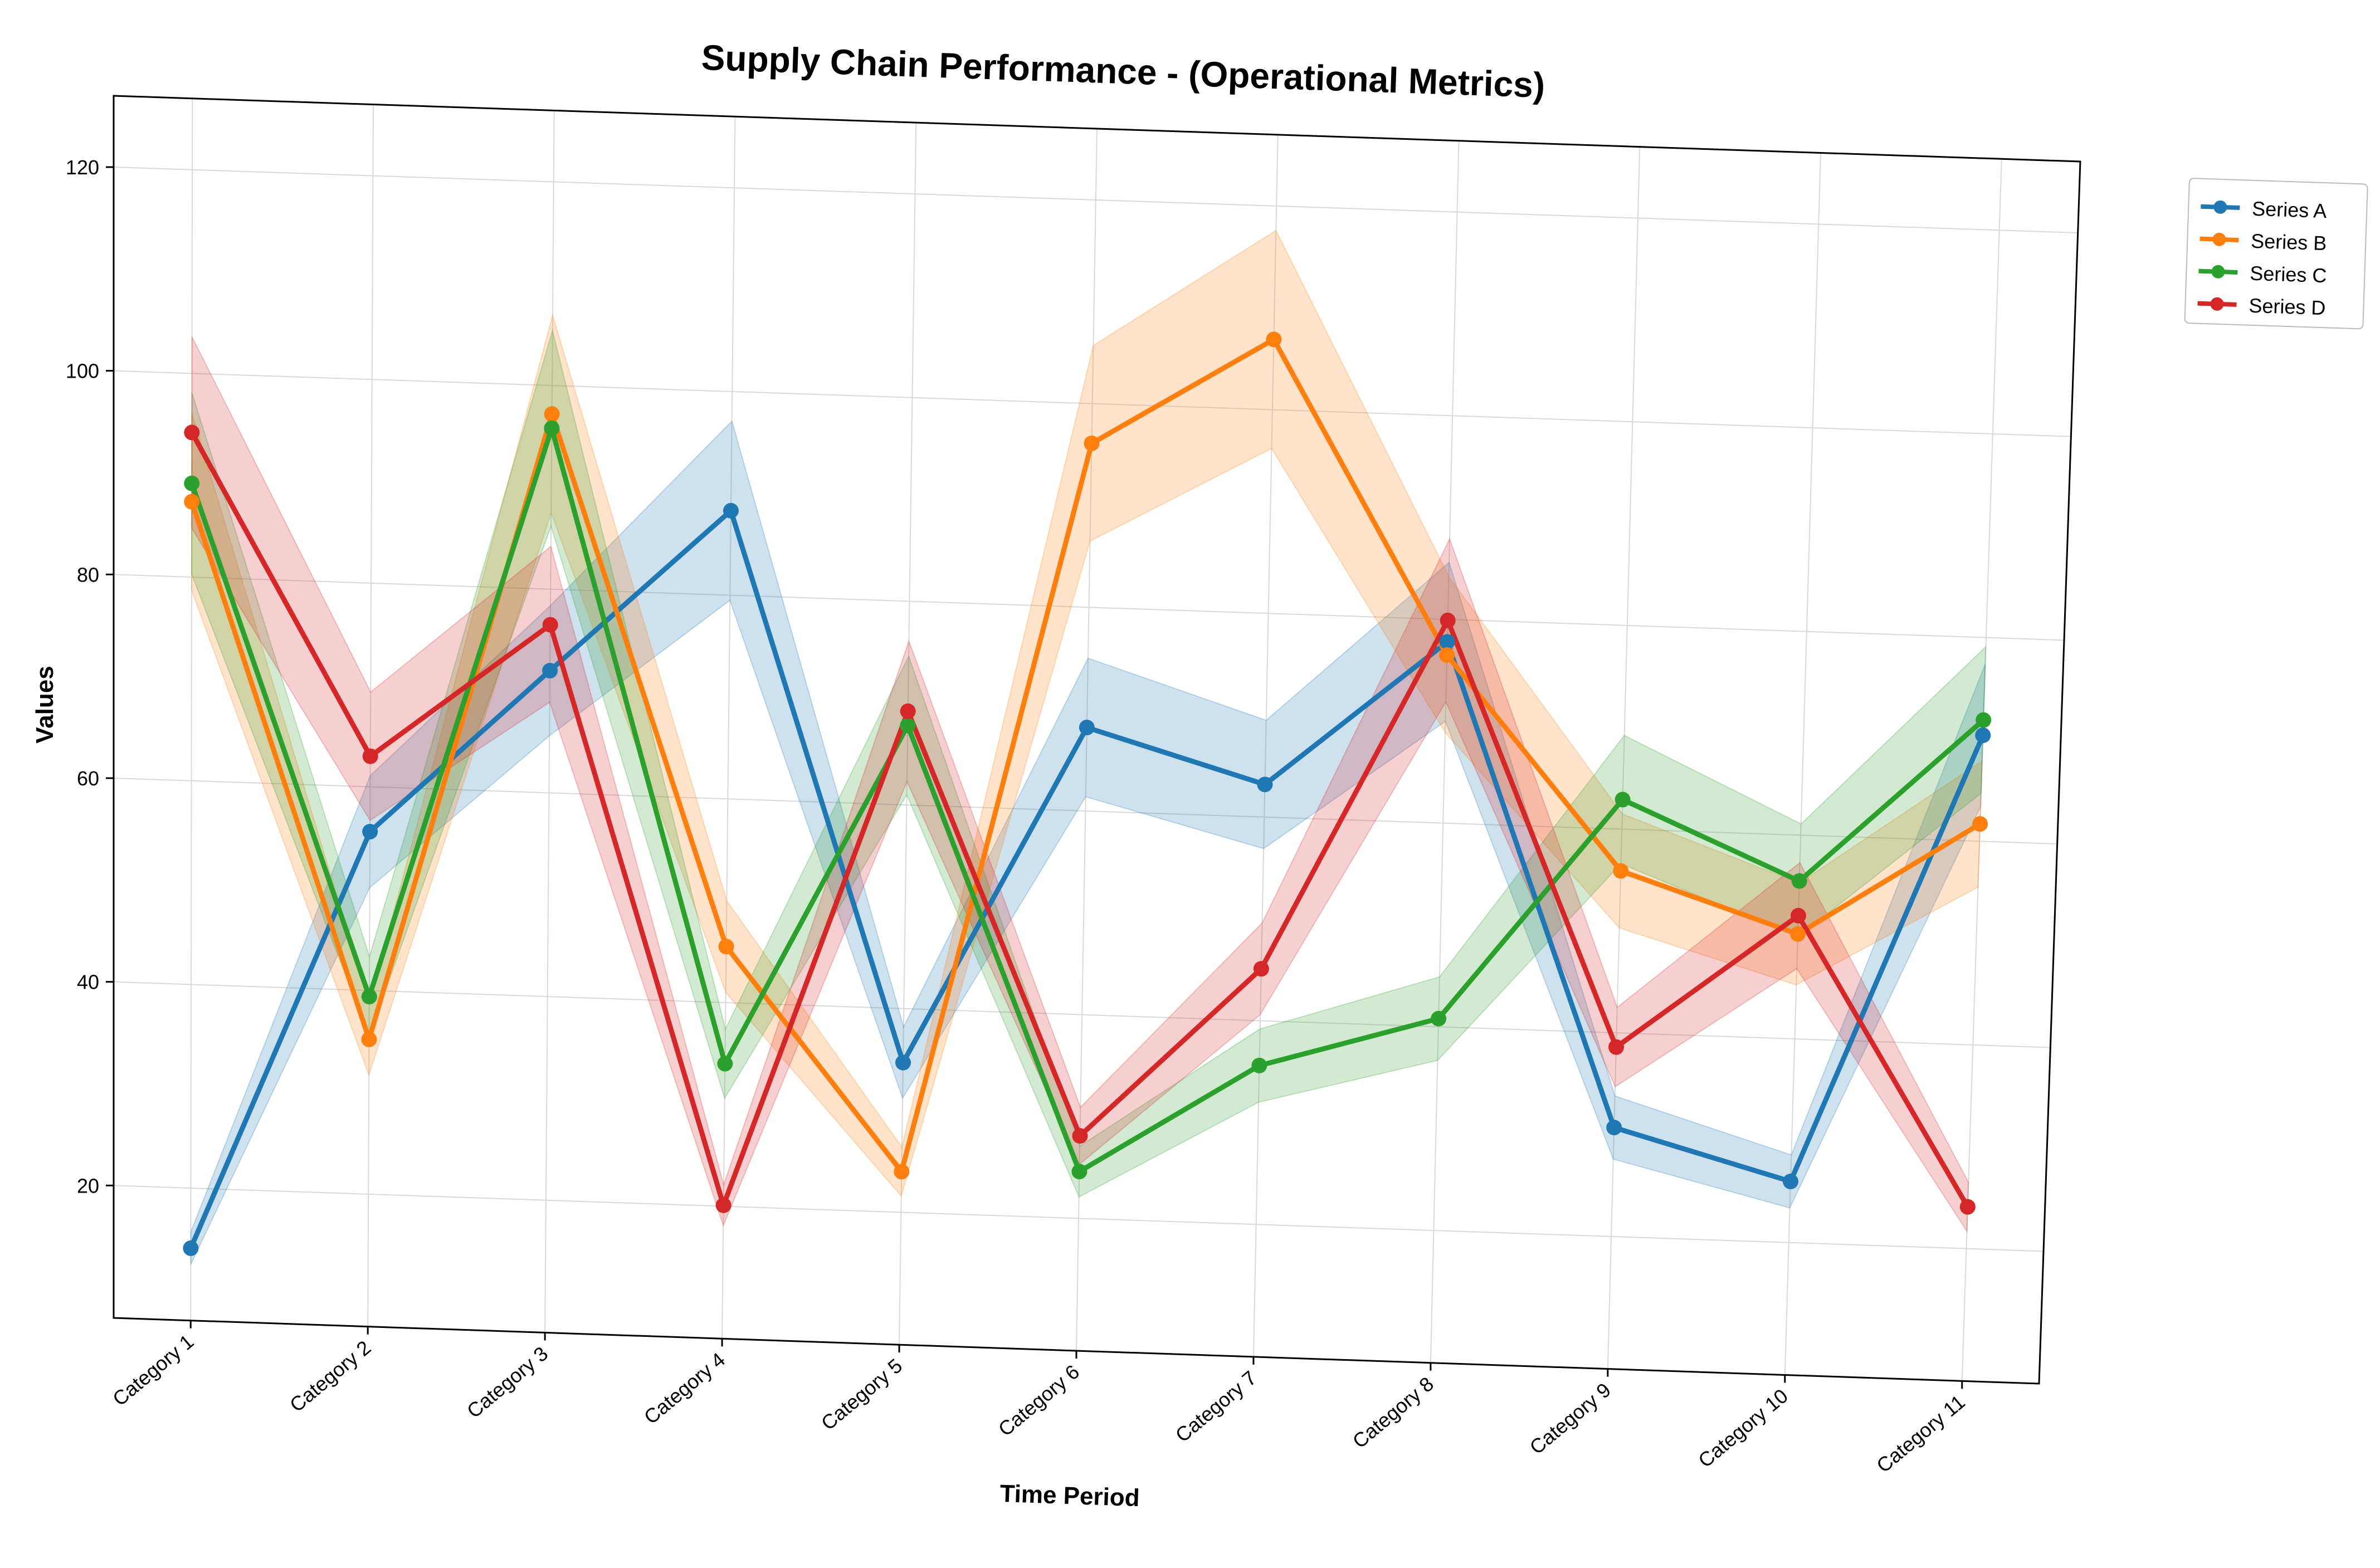 This screenshot has height=1568, width=2380. What do you see at coordinates (88, 1185) in the screenshot?
I see `y-tick-label: 20` at bounding box center [88, 1185].